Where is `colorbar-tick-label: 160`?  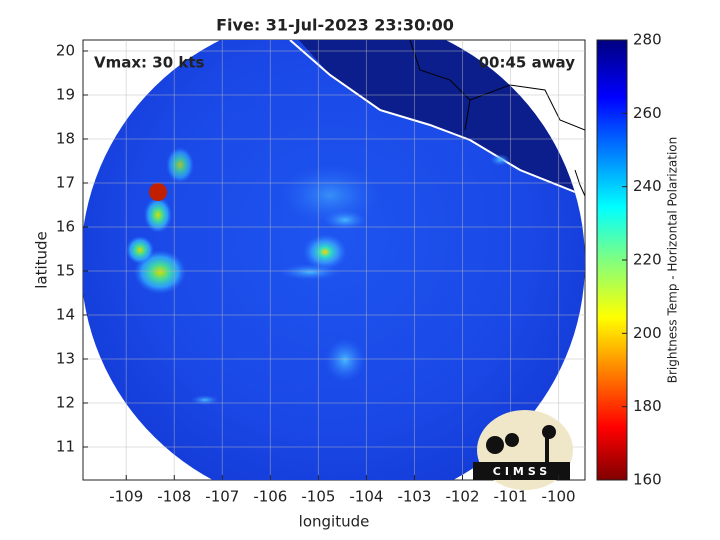
colorbar-tick-label: 160 is located at coordinates (647, 480).